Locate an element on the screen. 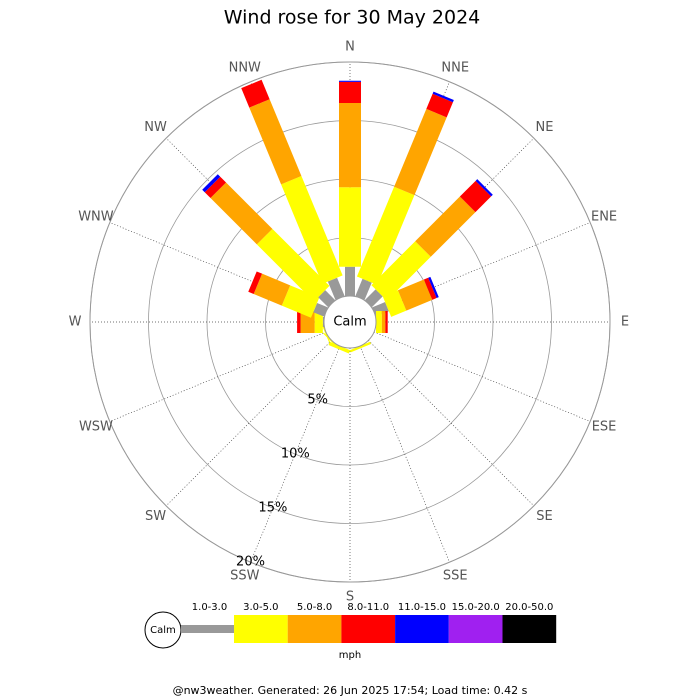  r-tick-label: 15% is located at coordinates (272, 508).